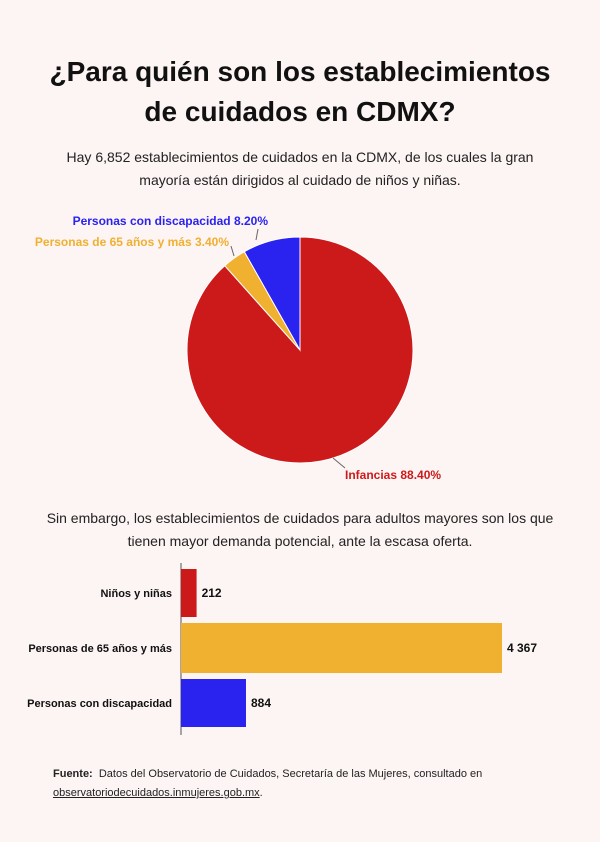 The width and height of the screenshot is (600, 842). Describe the element at coordinates (261, 703) in the screenshot. I see `bar-value-label: 884` at that location.